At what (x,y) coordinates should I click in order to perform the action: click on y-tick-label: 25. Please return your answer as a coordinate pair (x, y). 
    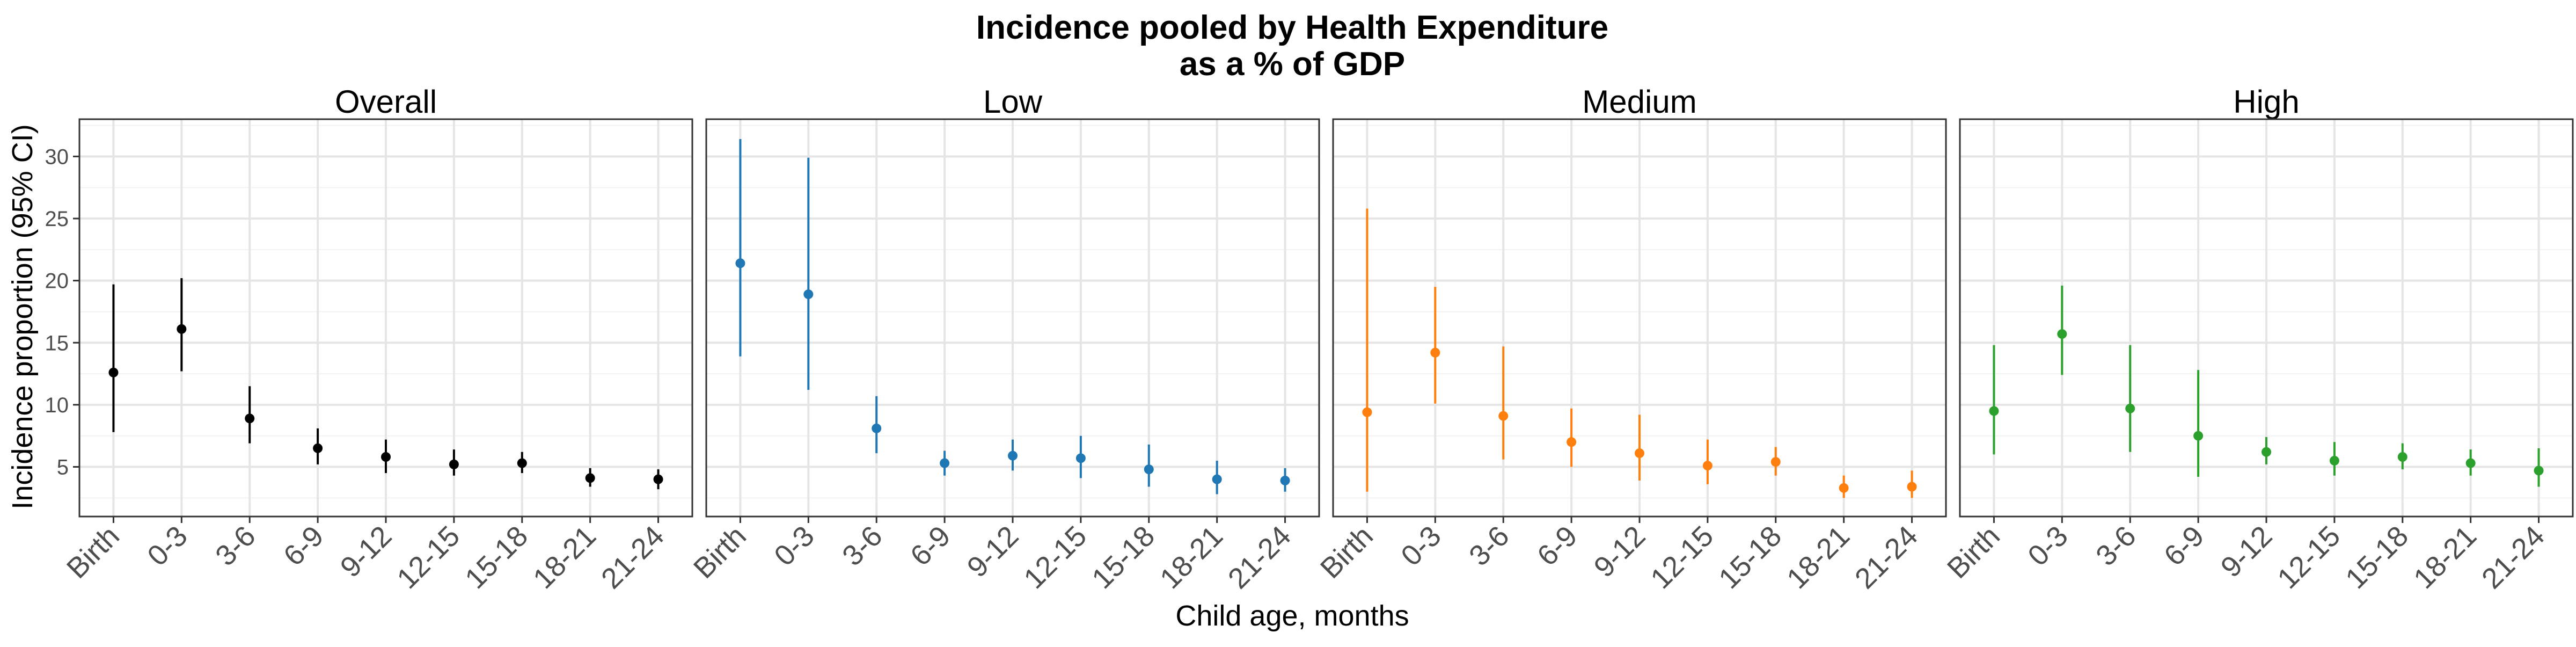
    Looking at the image, I should click on (57, 219).